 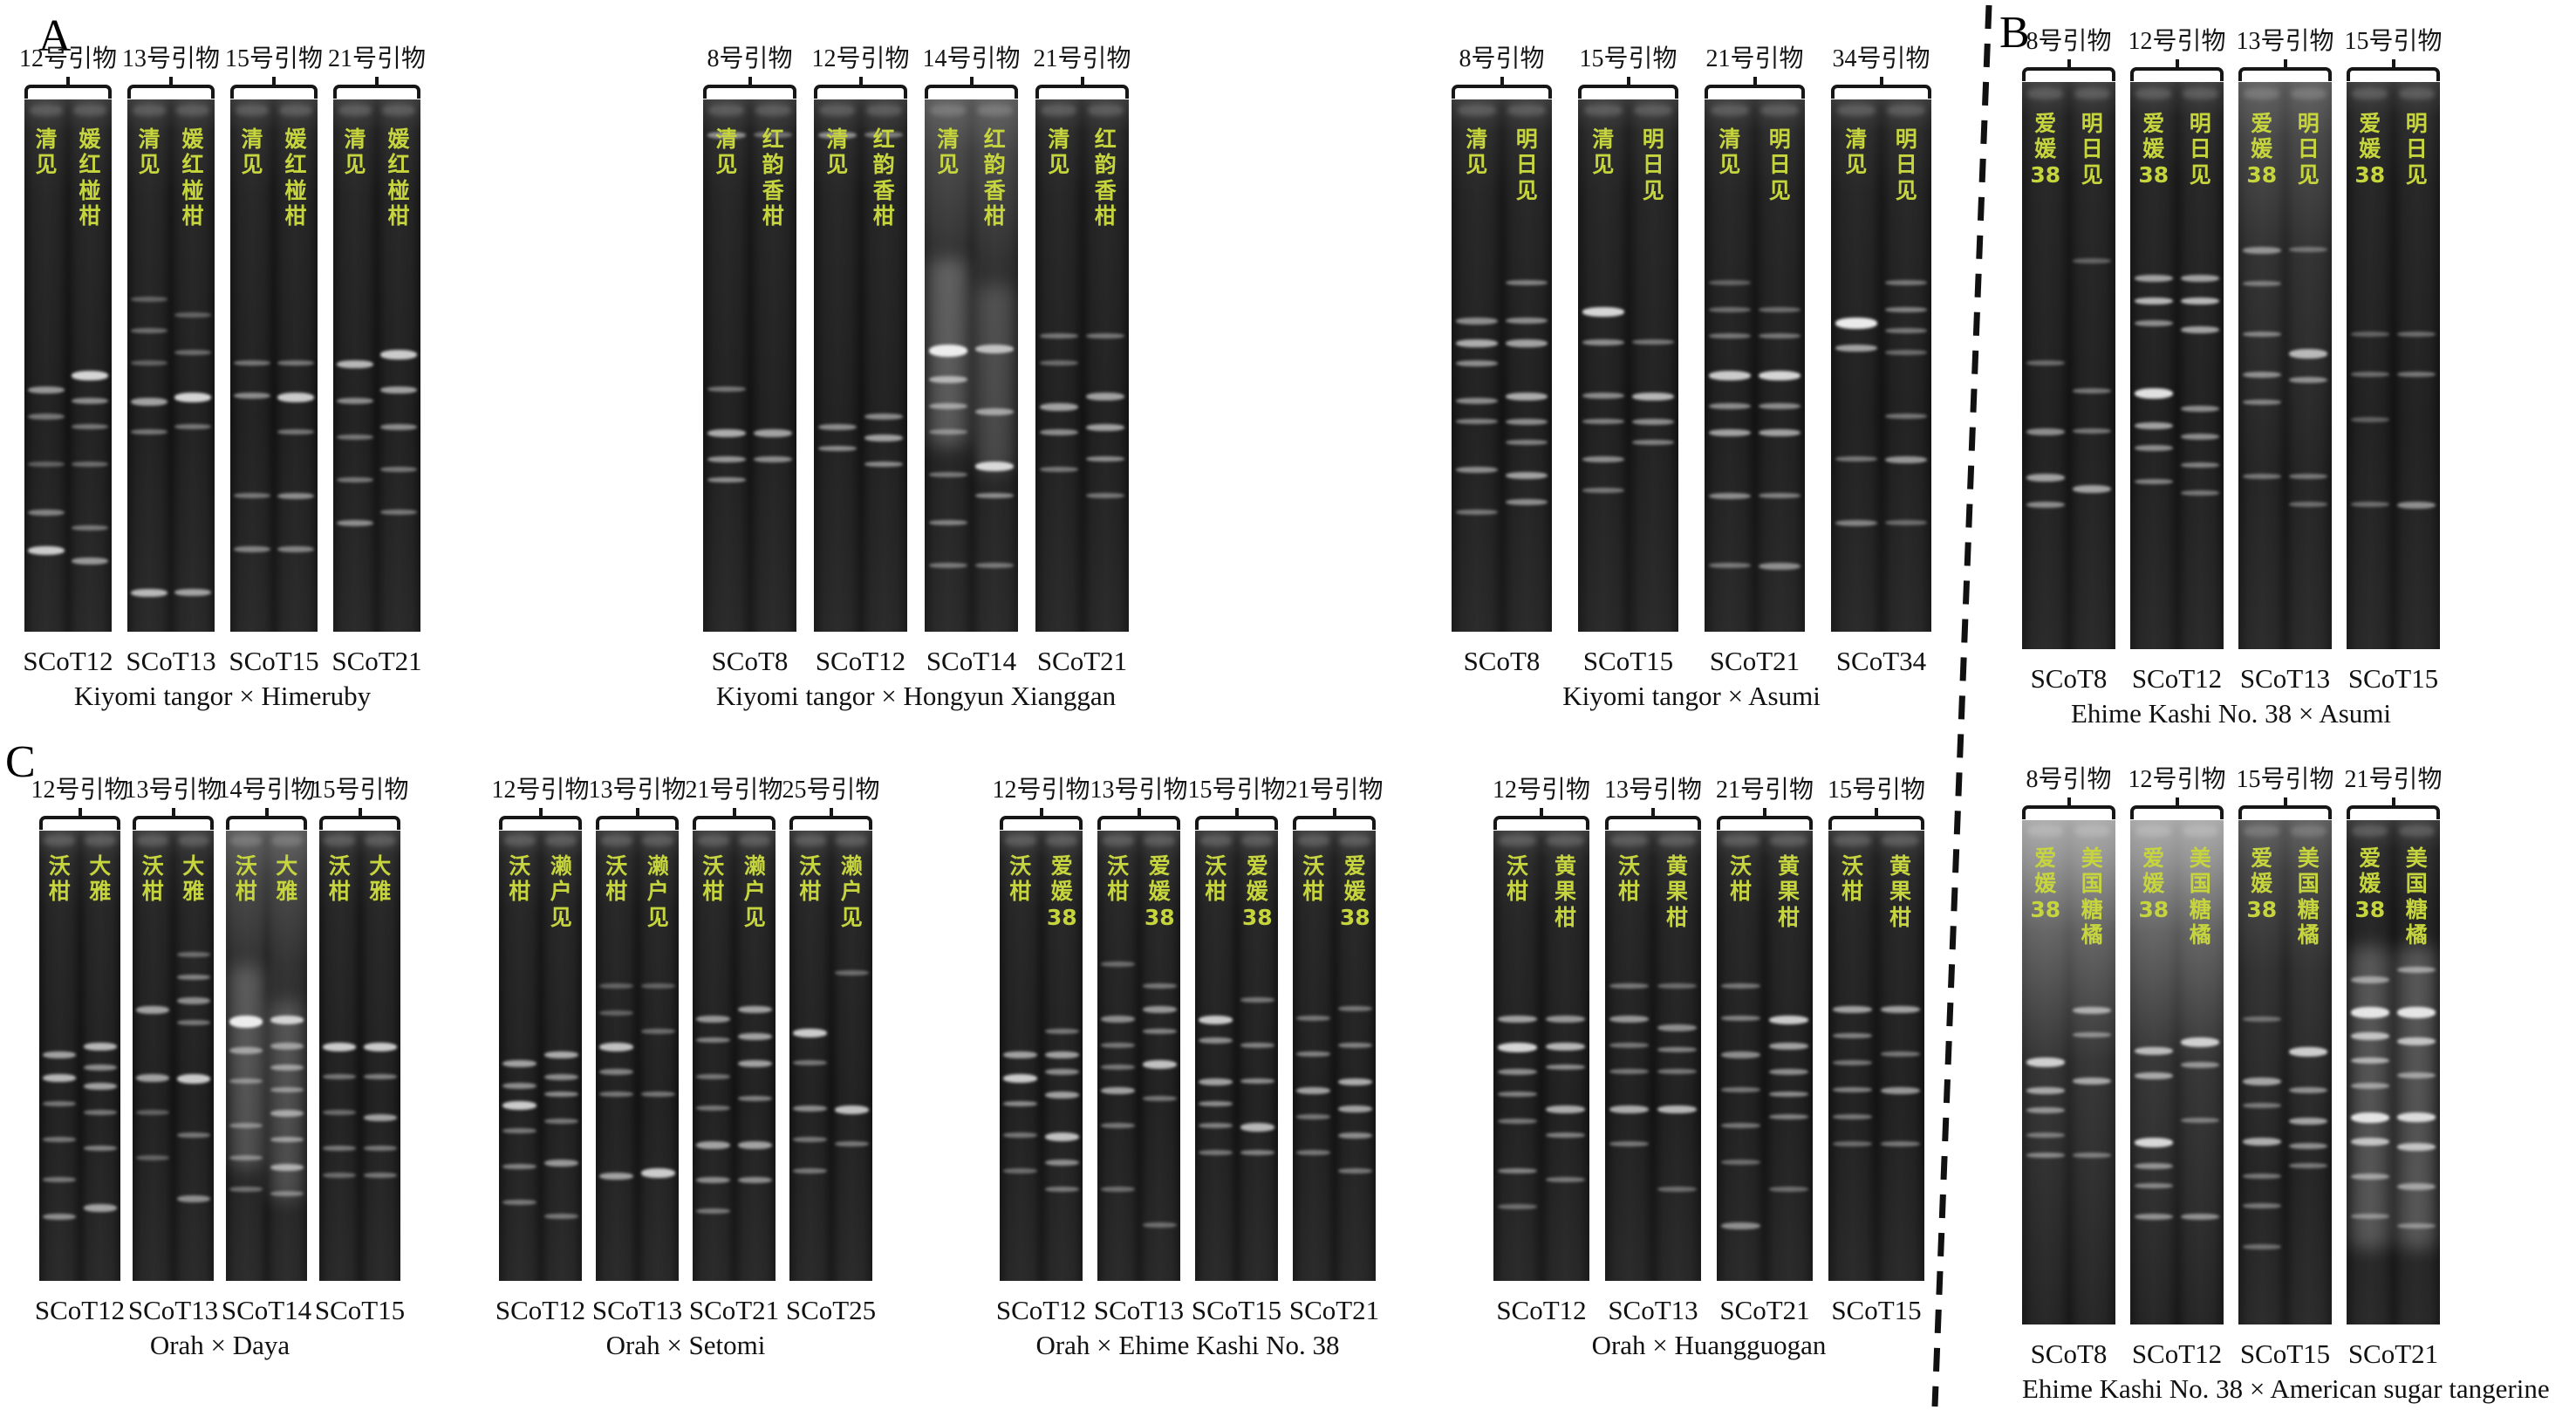 I want to click on gel-column: 13号引物 沃柑濑户见 SCoT13, so click(x=638, y=1049).